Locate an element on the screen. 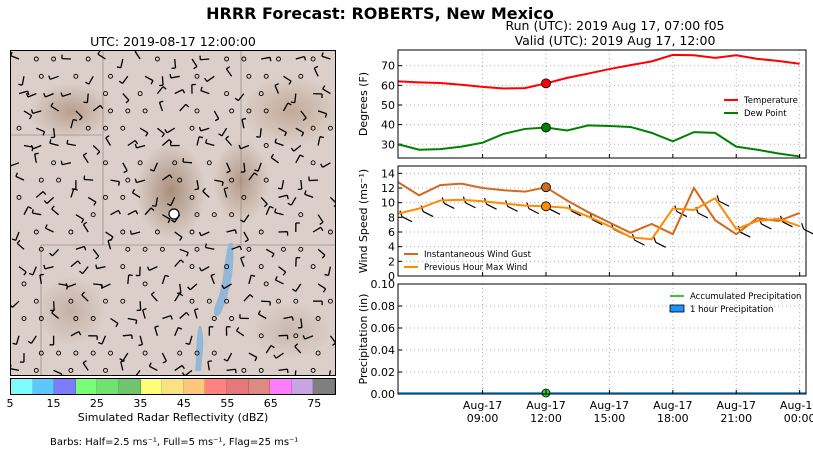 This screenshot has width=813, height=460. colorbar-tick: 55 is located at coordinates (227, 403).